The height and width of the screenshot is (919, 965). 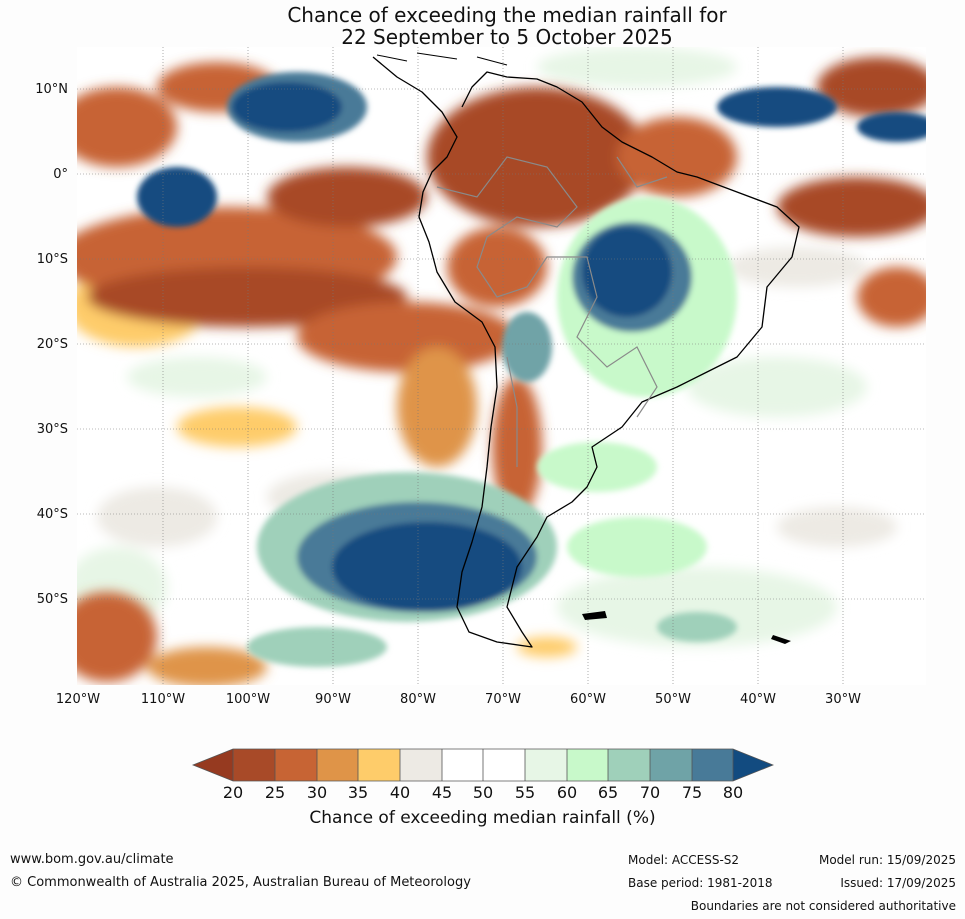 What do you see at coordinates (898, 883) in the screenshot?
I see `issued-date: Issued: 17/09/2025` at bounding box center [898, 883].